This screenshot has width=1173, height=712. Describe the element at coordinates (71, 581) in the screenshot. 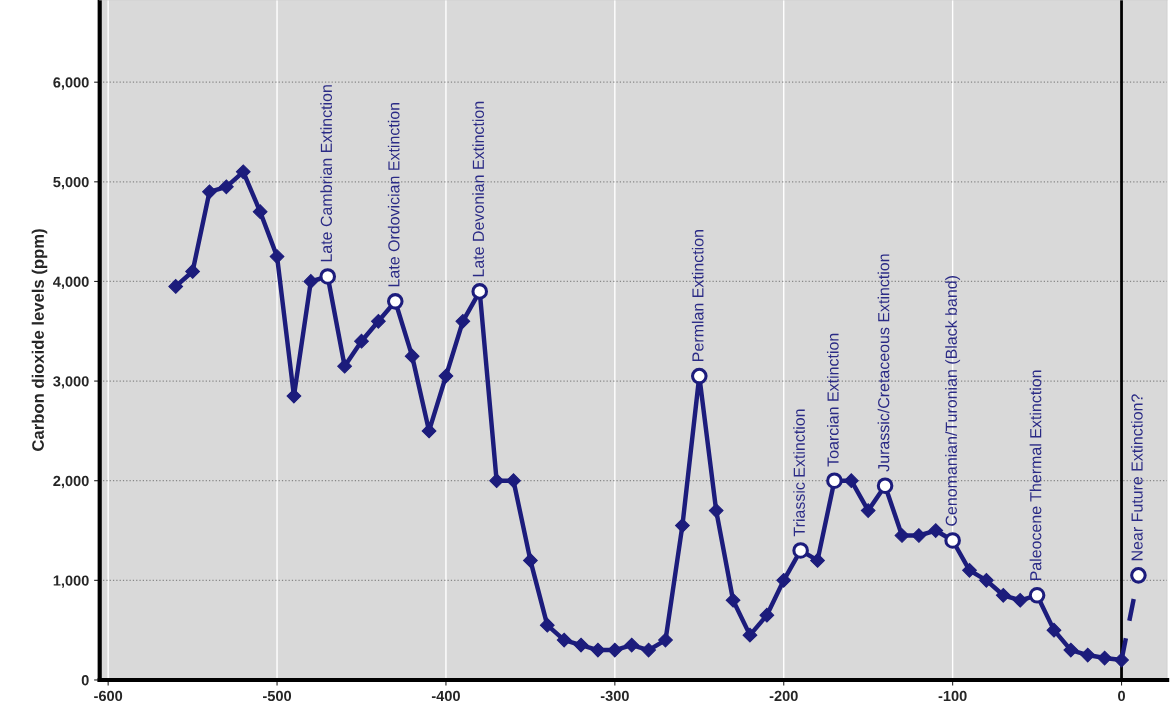

I see `y-tick-label: 1,000` at that location.